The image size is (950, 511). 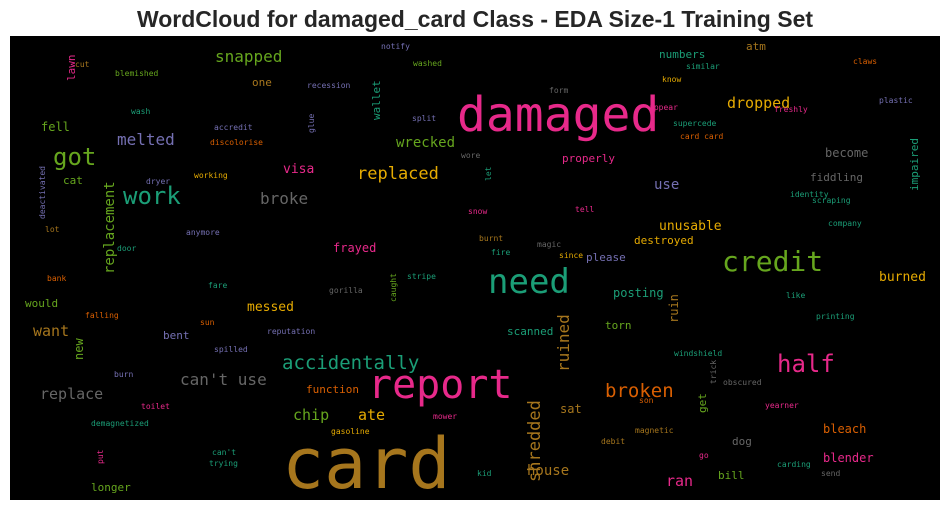 What do you see at coordinates (484, 473) in the screenshot?
I see `word-kid: kid` at bounding box center [484, 473].